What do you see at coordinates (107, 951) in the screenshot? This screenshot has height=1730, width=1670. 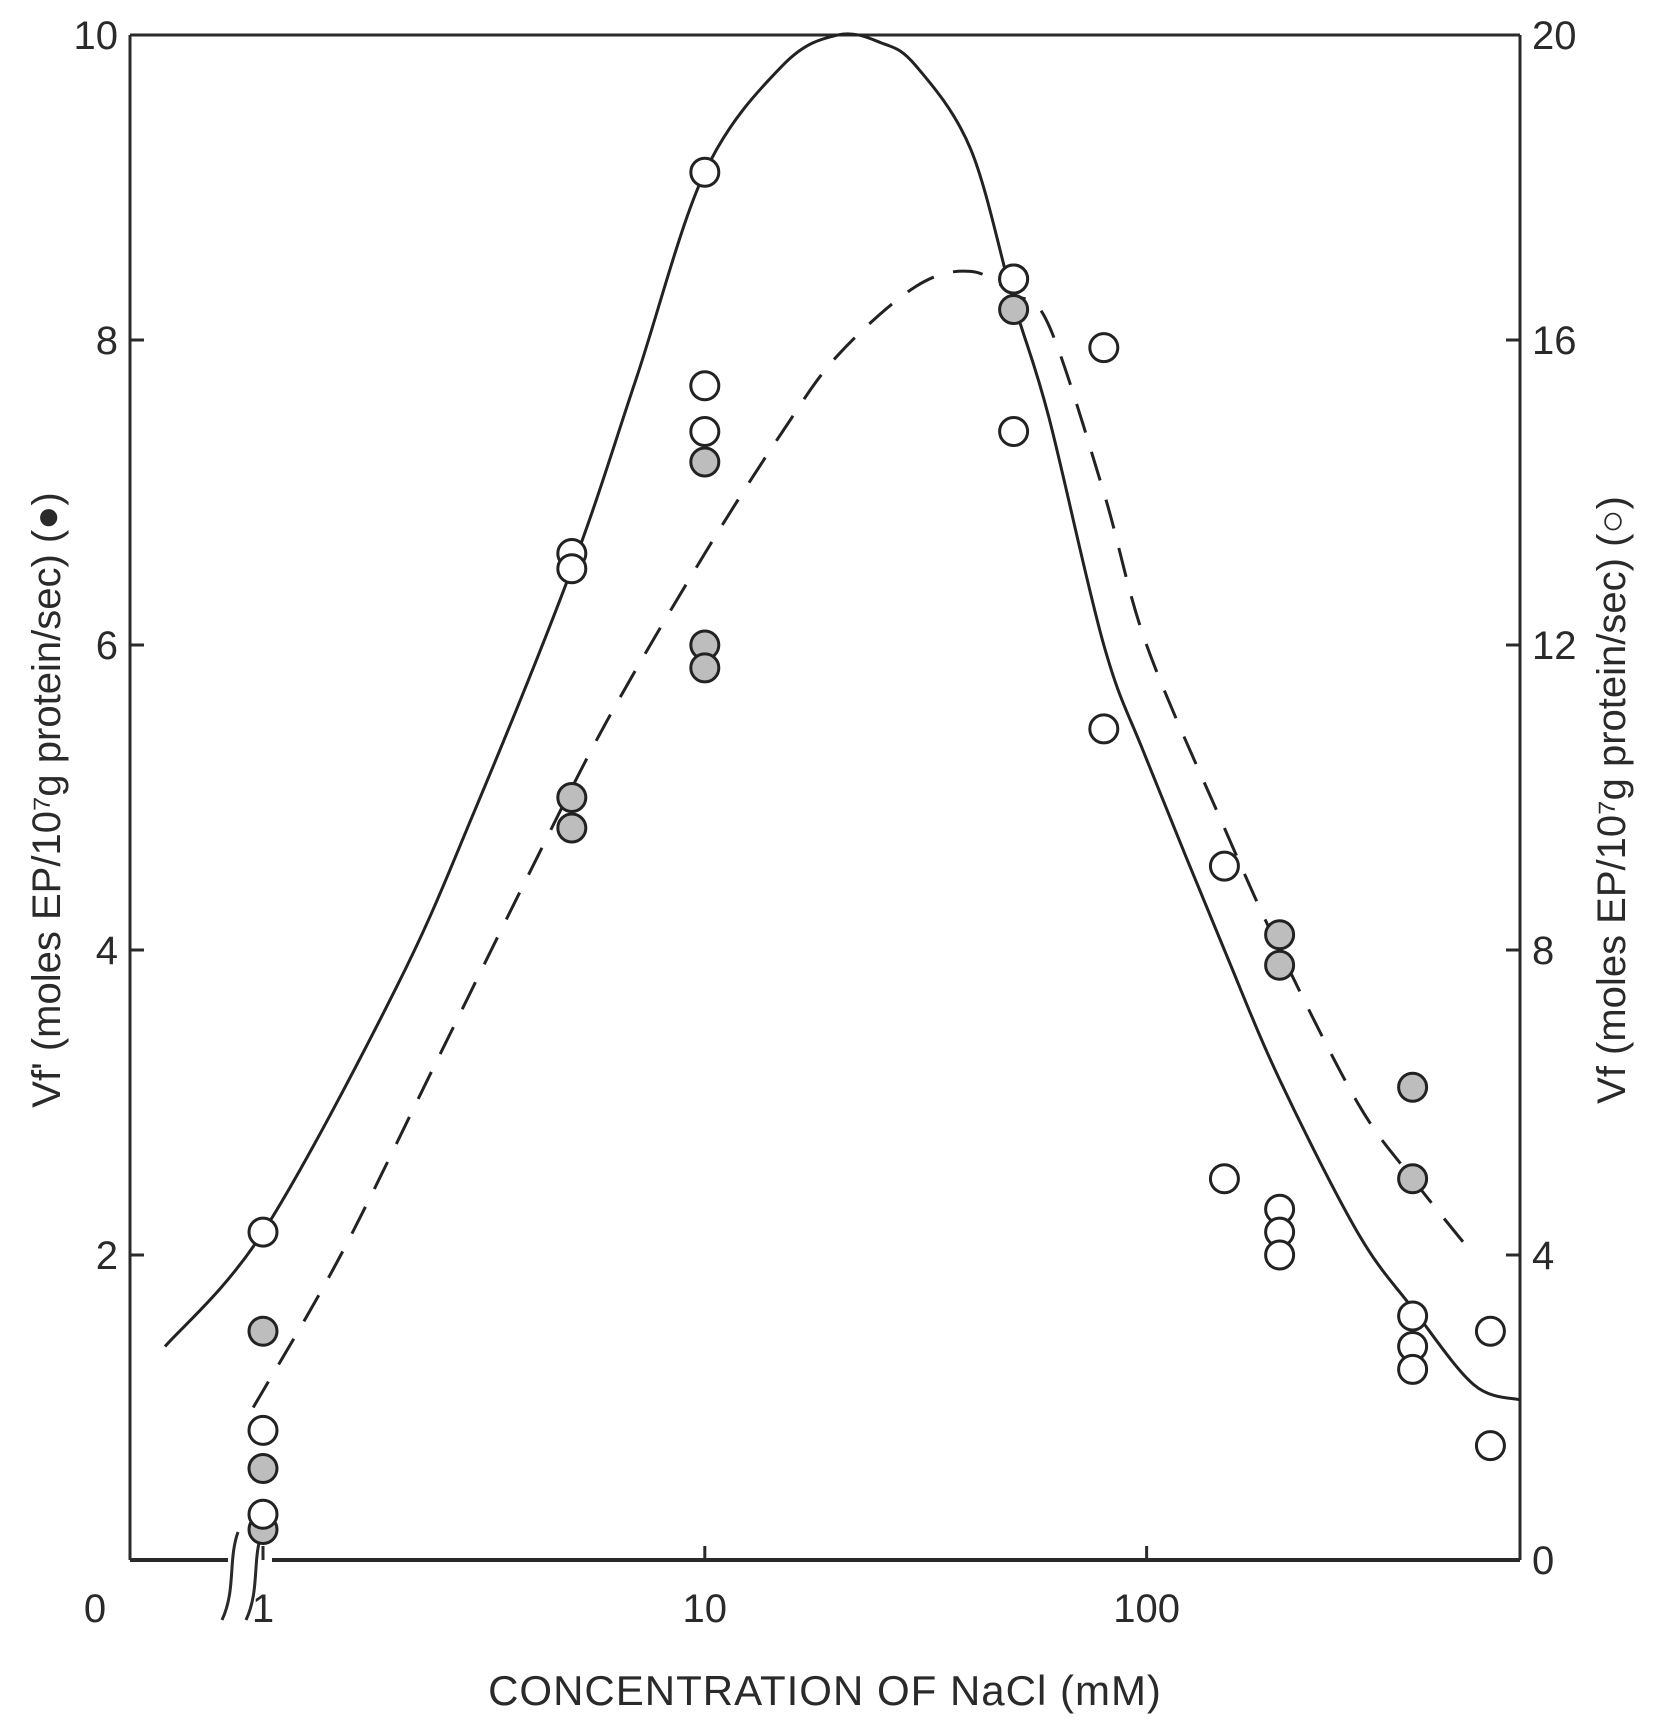 I see `y-left-tick-label: 4` at bounding box center [107, 951].